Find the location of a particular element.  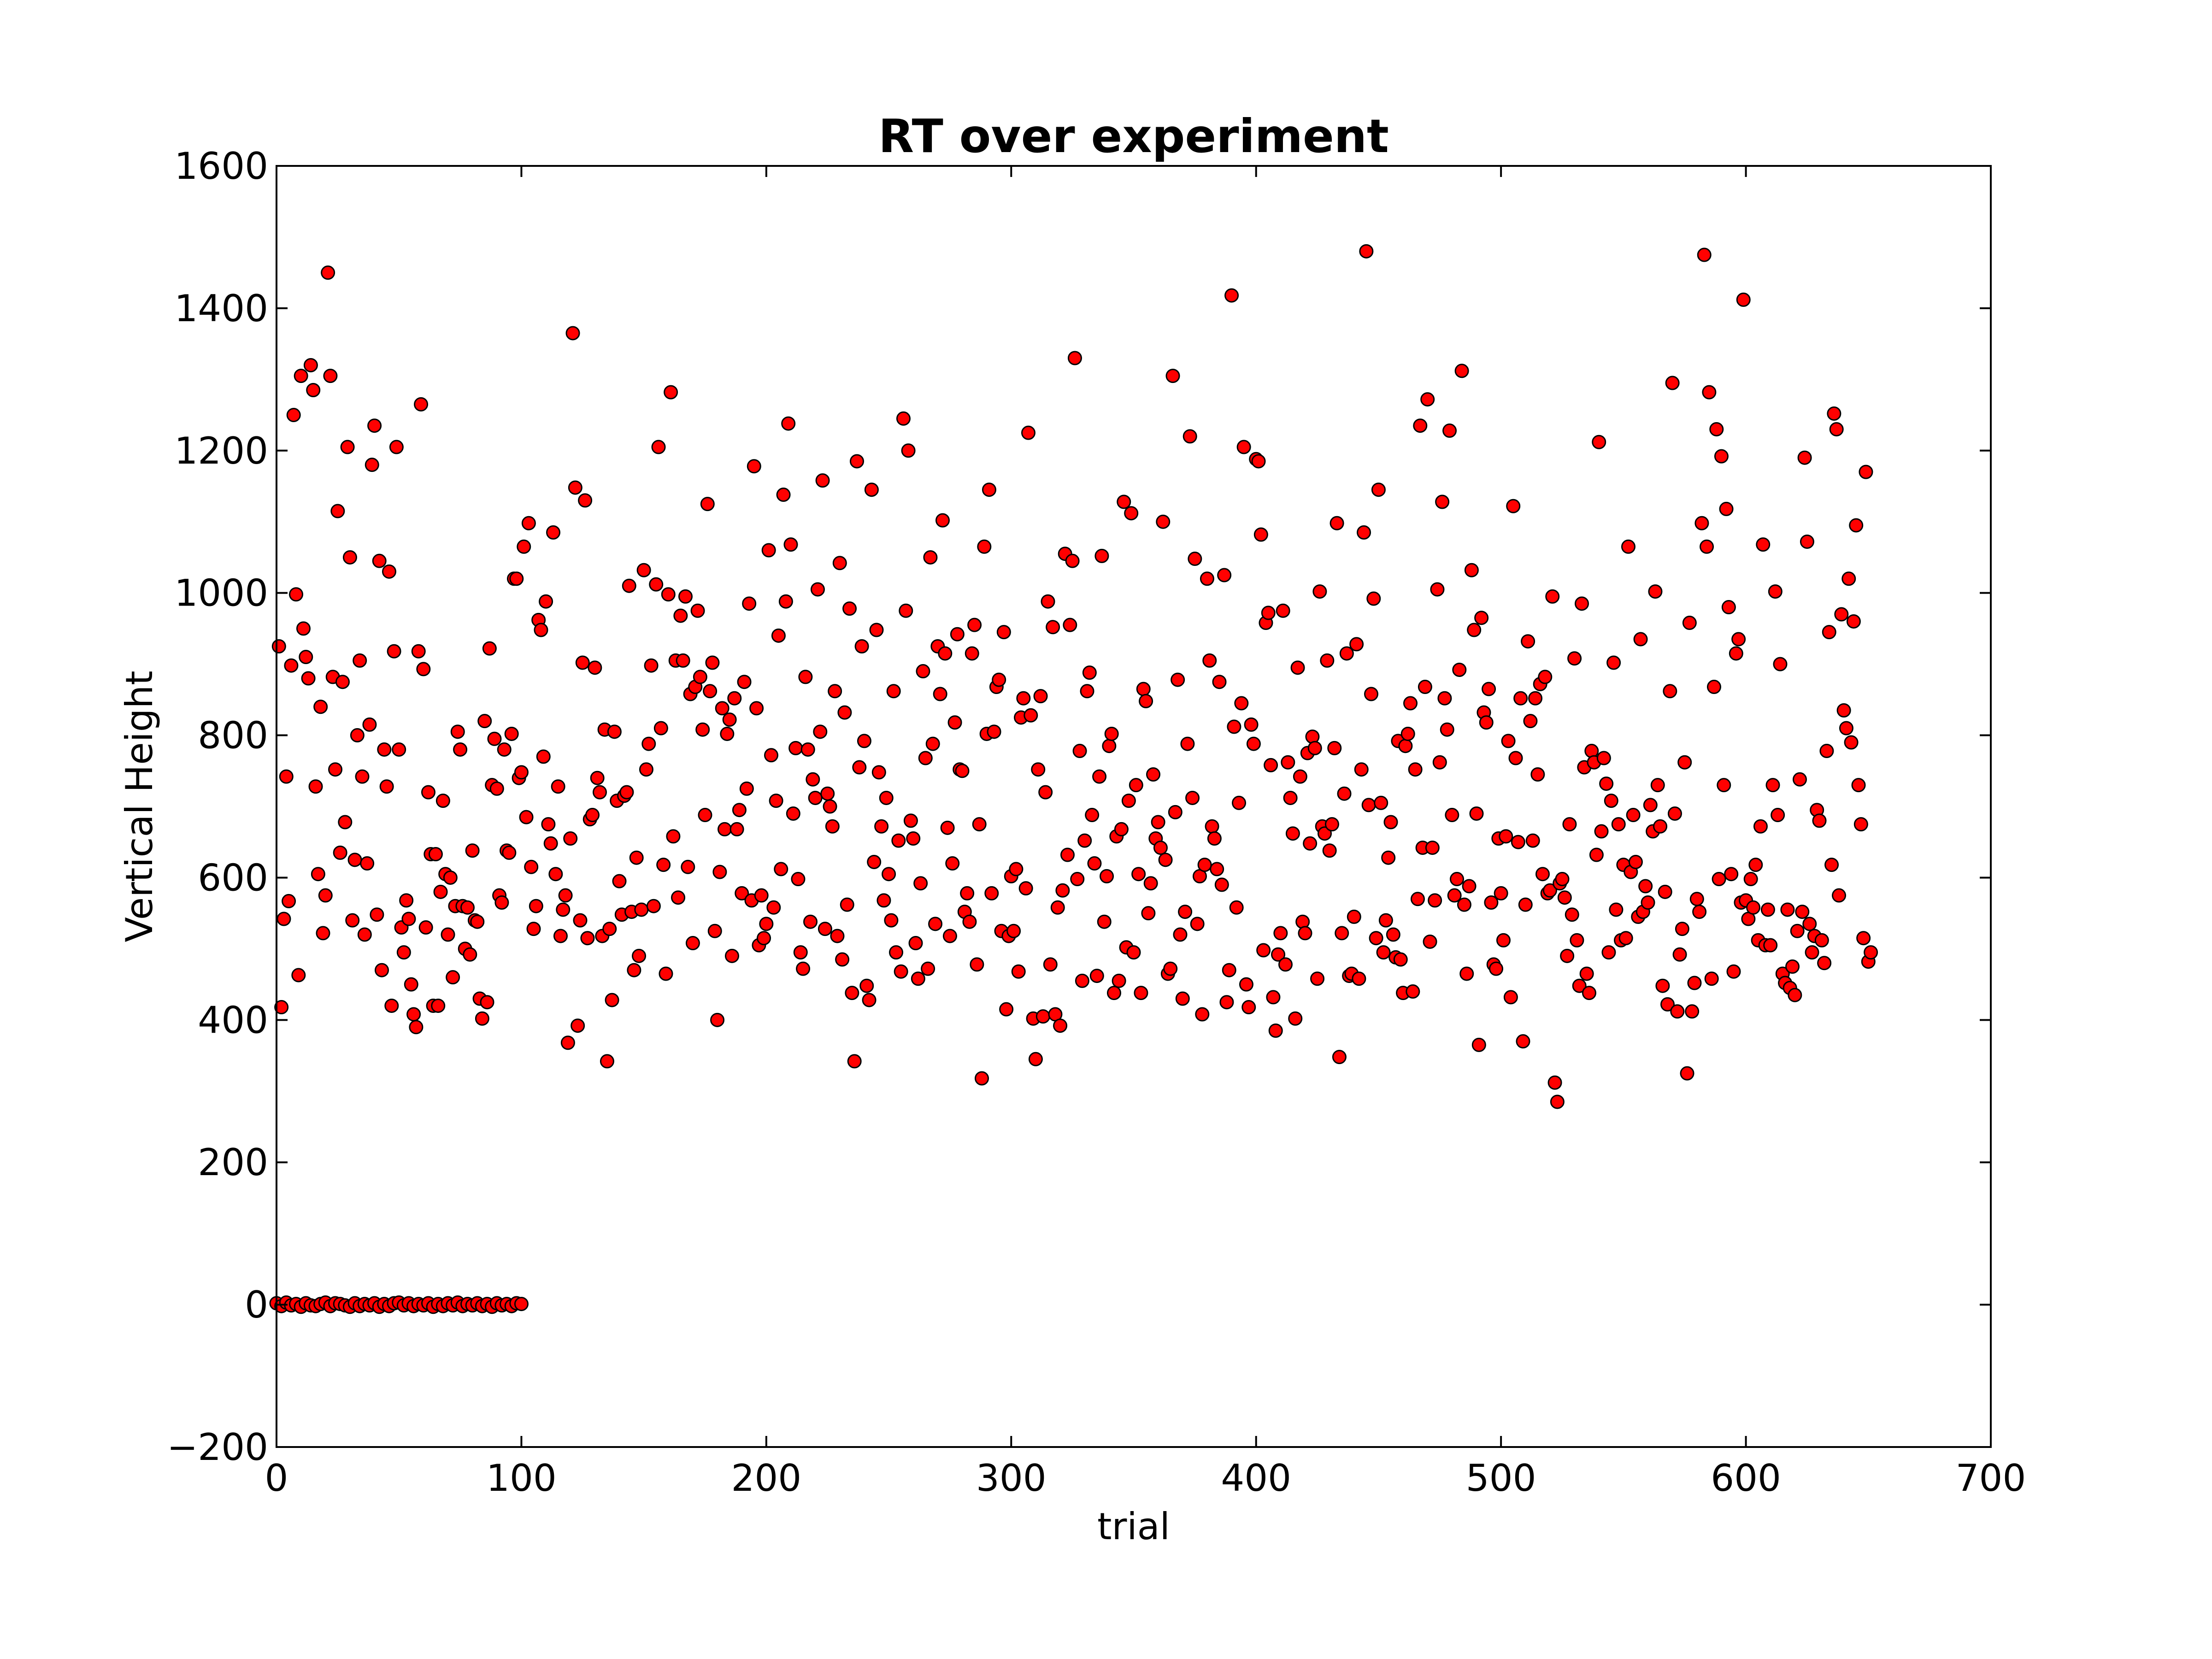

x-tick-label: 700 is located at coordinates (1991, 1478).